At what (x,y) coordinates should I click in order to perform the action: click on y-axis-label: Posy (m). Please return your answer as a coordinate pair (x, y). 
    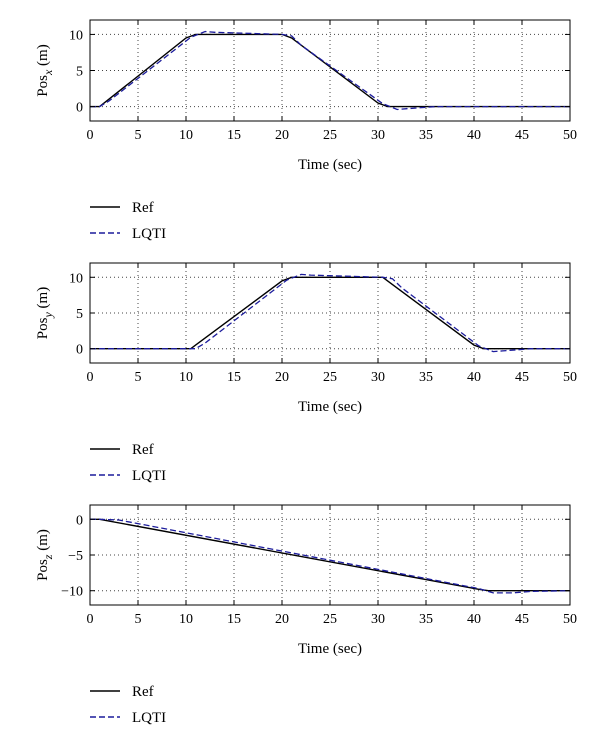
    Looking at the image, I should click on (45, 313).